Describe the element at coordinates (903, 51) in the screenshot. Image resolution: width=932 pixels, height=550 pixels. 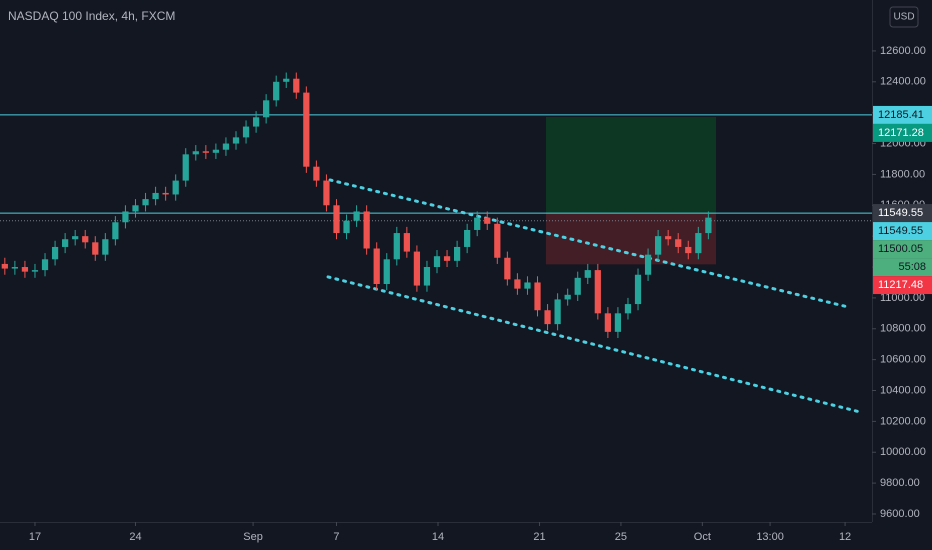
I see `y-tick-label: 12600.00` at that location.